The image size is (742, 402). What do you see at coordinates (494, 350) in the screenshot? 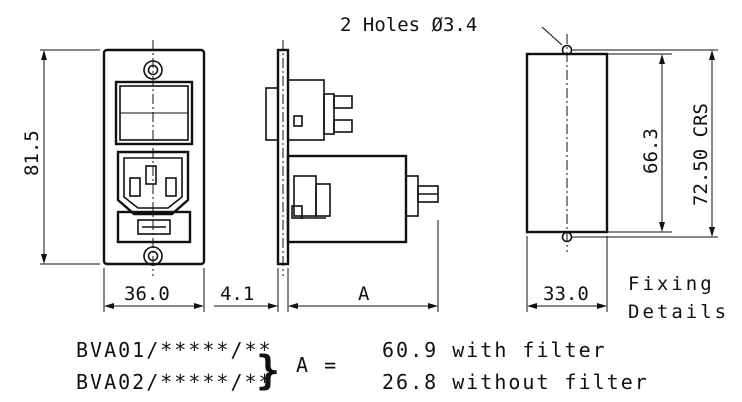
I see `a-option-filter: 60.9 with filter` at bounding box center [494, 350].